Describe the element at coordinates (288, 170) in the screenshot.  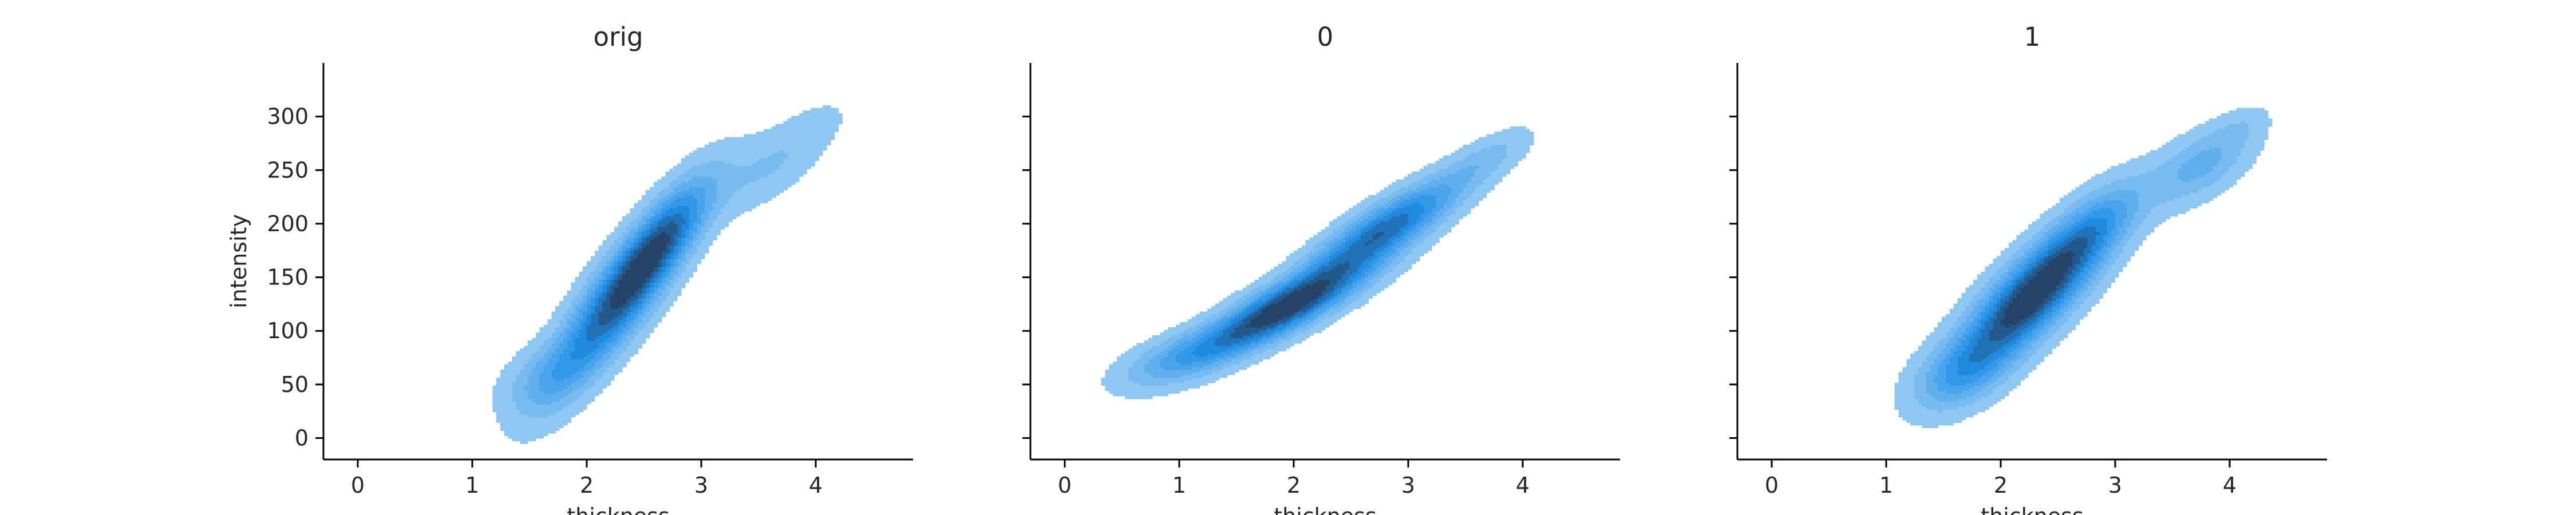
I see `y-tick-label: 250` at that location.